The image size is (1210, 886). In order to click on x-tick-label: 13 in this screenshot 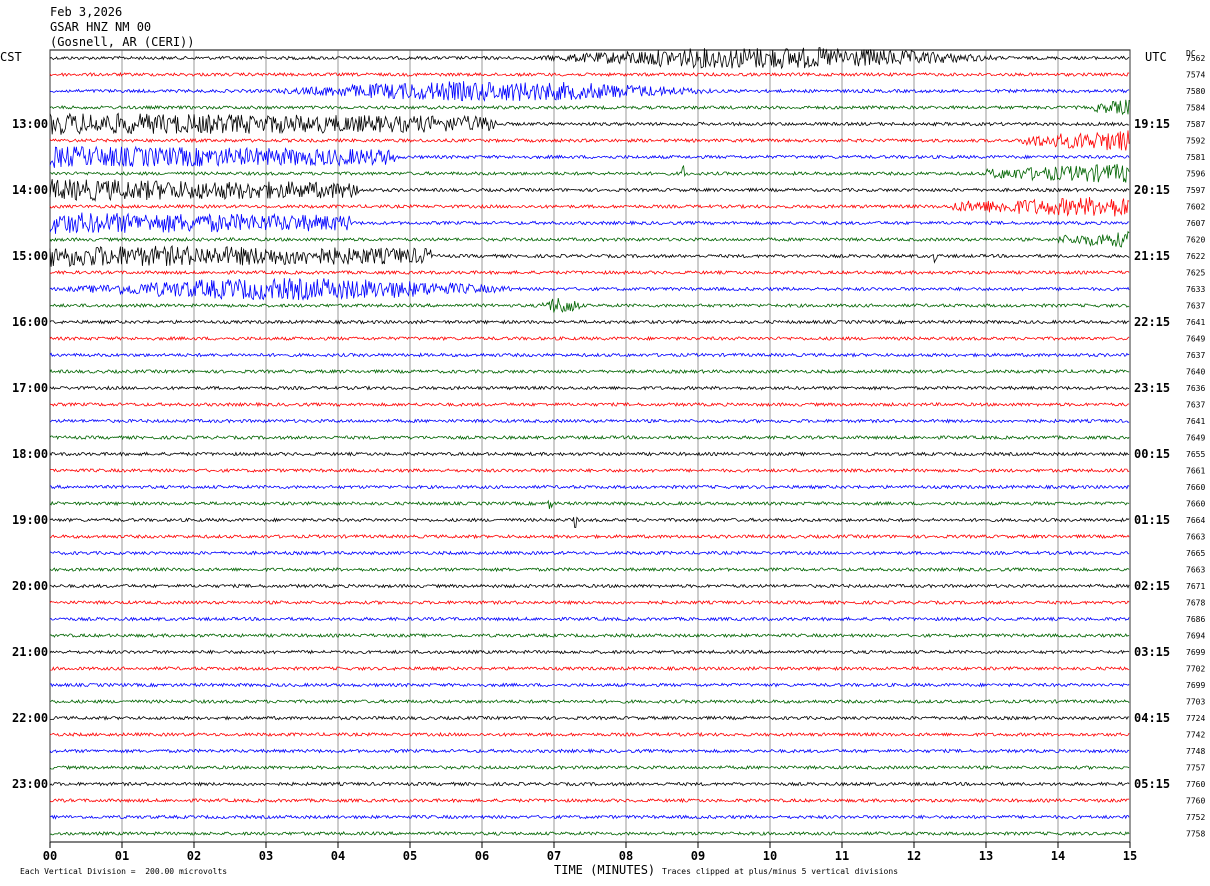, I will do `click(986, 856)`.